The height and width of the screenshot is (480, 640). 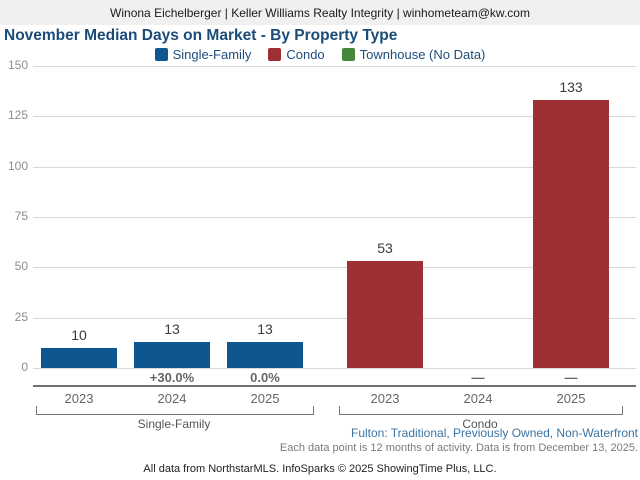 What do you see at coordinates (265, 377) in the screenshot?
I see `pct-change-label: 0.0%` at bounding box center [265, 377].